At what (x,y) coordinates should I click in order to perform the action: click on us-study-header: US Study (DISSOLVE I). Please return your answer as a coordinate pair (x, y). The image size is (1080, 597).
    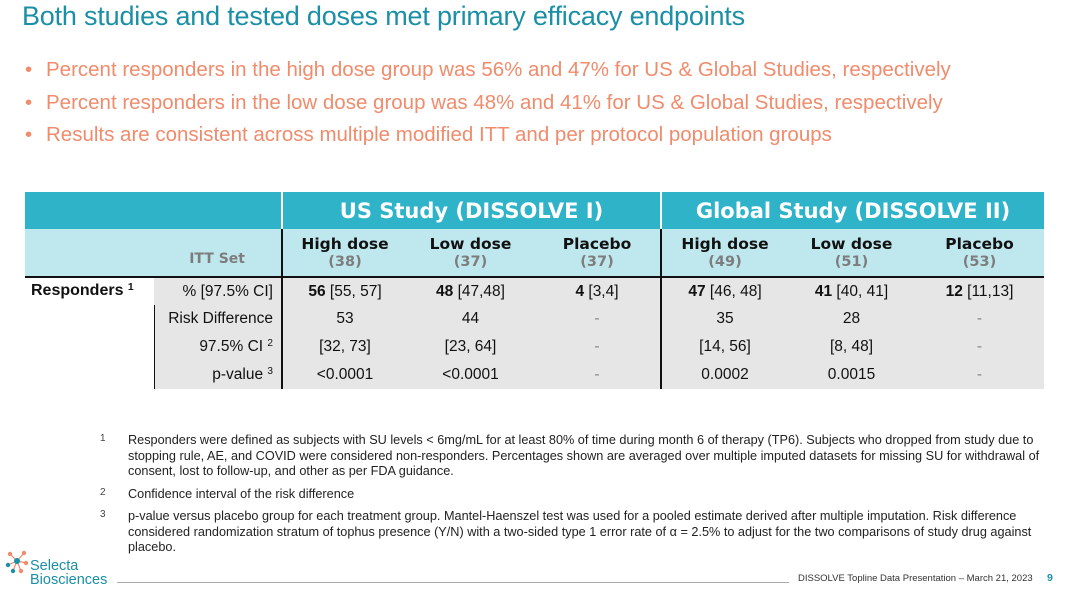
    Looking at the image, I should click on (471, 210).